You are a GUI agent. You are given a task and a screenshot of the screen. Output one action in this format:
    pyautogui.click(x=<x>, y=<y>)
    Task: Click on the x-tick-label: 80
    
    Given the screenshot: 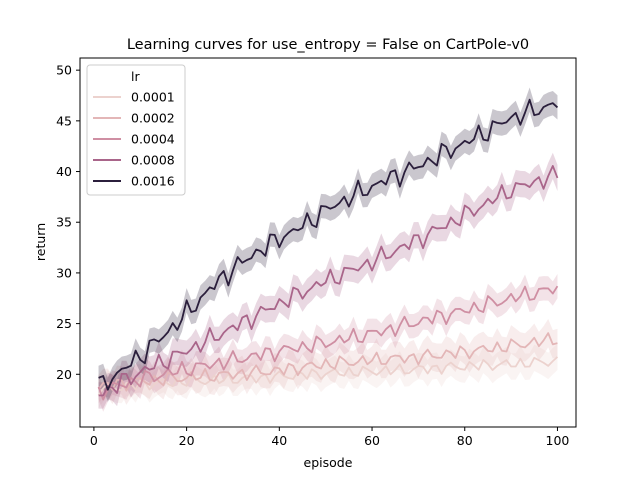 What is the action you would take?
    pyautogui.click(x=465, y=440)
    